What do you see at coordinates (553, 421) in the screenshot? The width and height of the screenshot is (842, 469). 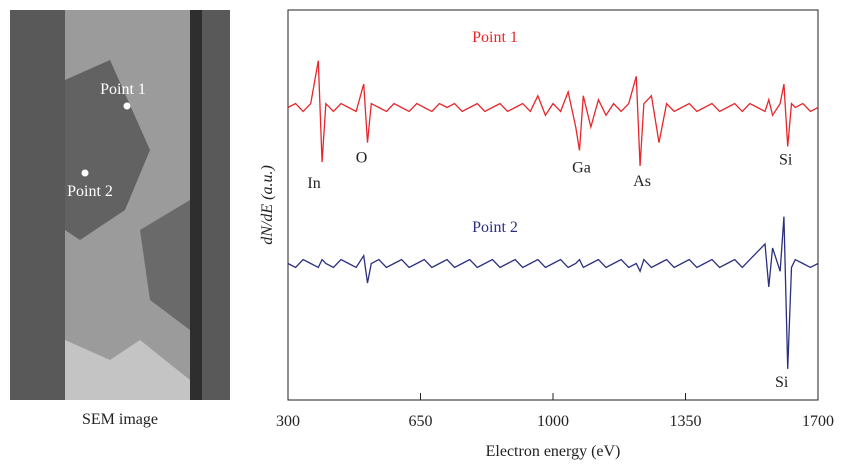 I see `x-tick-label: 1000` at bounding box center [553, 421].